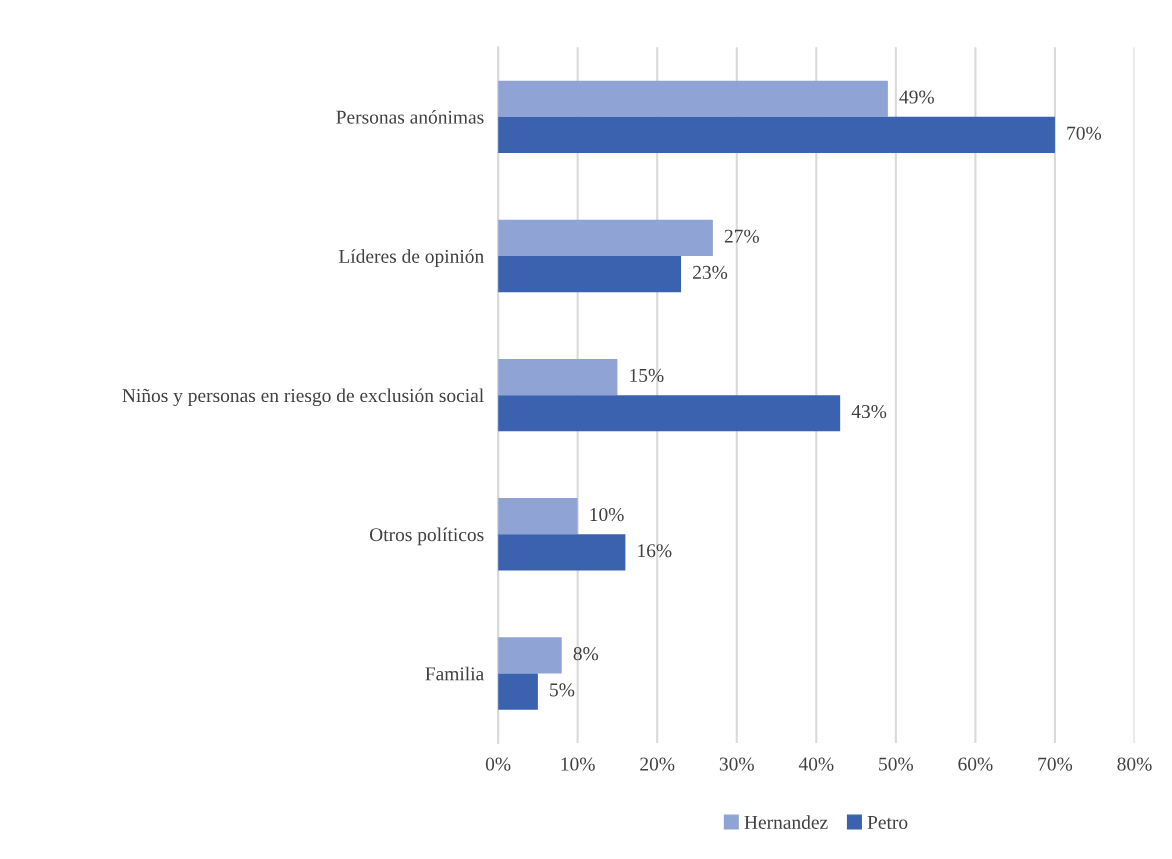 The width and height of the screenshot is (1172, 859). I want to click on data-label: 49%, so click(916, 97).